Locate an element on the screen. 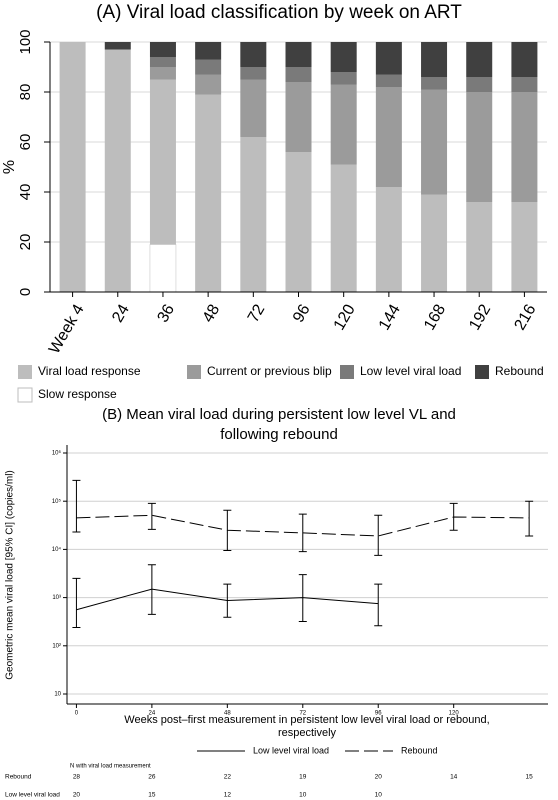  table-cell: 26 is located at coordinates (152, 777).